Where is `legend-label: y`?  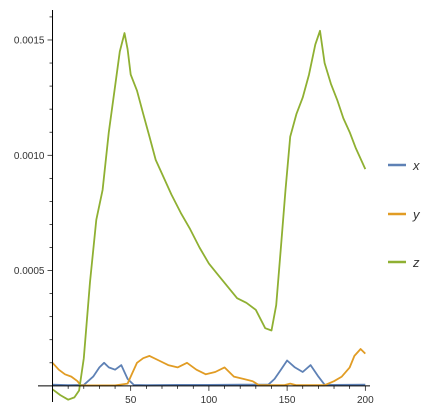
legend-label: y is located at coordinates (416, 214).